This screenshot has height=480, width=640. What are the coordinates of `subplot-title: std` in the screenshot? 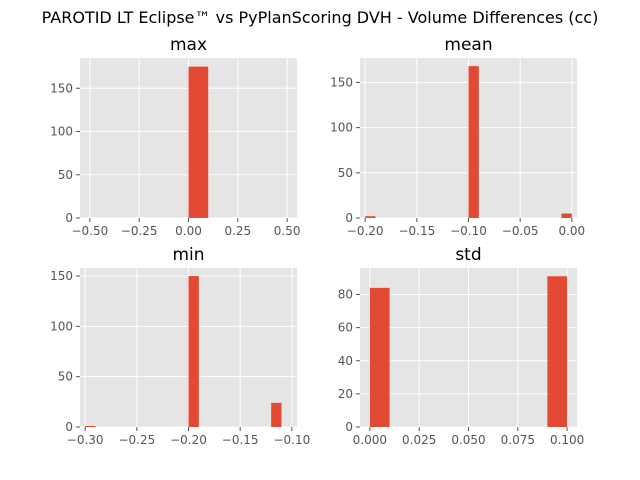 It's located at (468, 255).